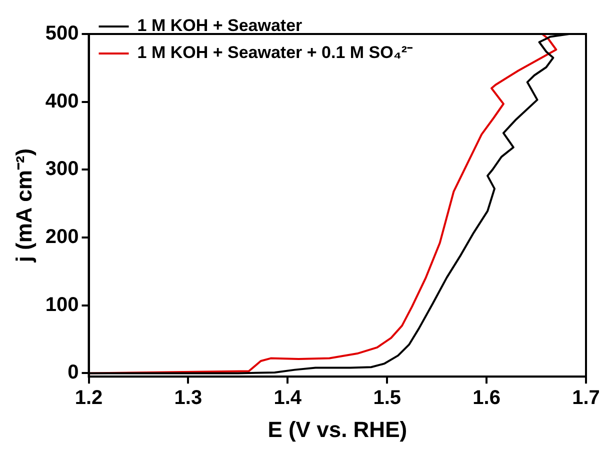 This screenshot has height=456, width=614. What do you see at coordinates (288, 398) in the screenshot?
I see `x-tick-label: 1.4` at bounding box center [288, 398].